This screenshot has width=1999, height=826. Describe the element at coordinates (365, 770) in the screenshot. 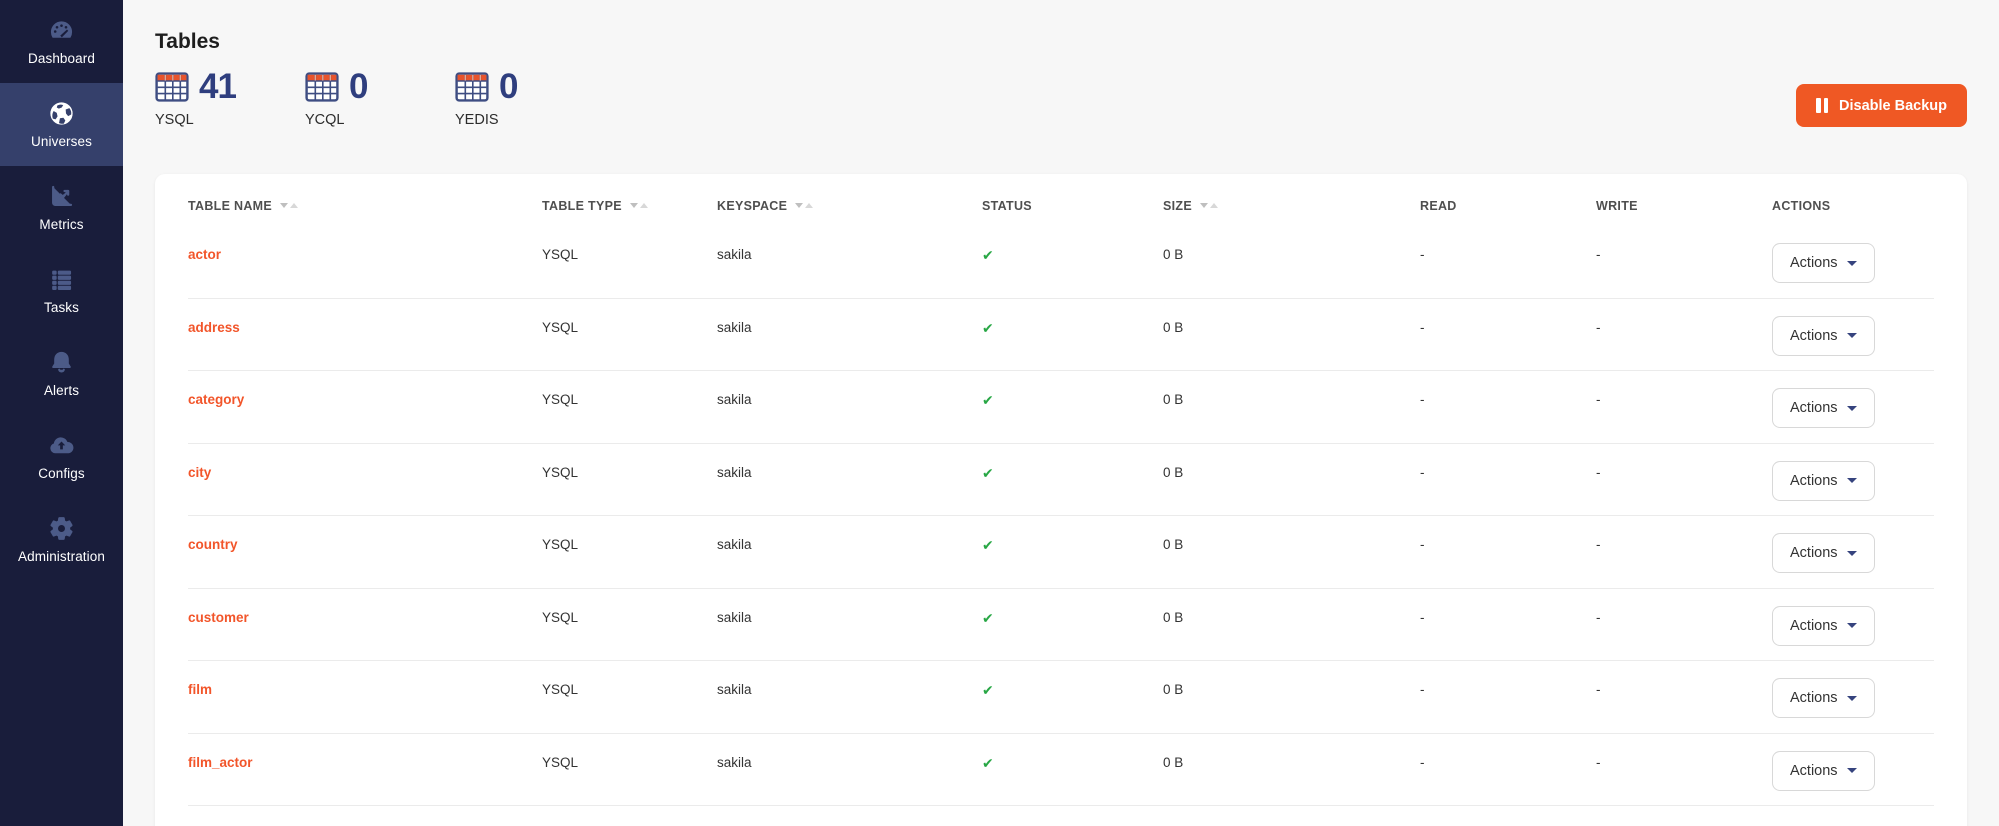

I see `table-name-cell: film_actor` at that location.